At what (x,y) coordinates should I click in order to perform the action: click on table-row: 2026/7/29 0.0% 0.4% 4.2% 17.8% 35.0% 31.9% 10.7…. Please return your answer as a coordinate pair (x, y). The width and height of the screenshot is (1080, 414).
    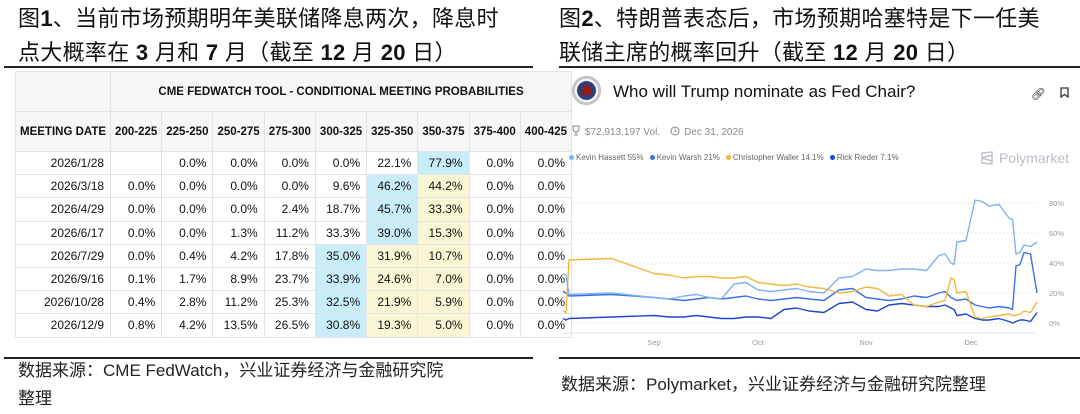
    Looking at the image, I should click on (293, 255).